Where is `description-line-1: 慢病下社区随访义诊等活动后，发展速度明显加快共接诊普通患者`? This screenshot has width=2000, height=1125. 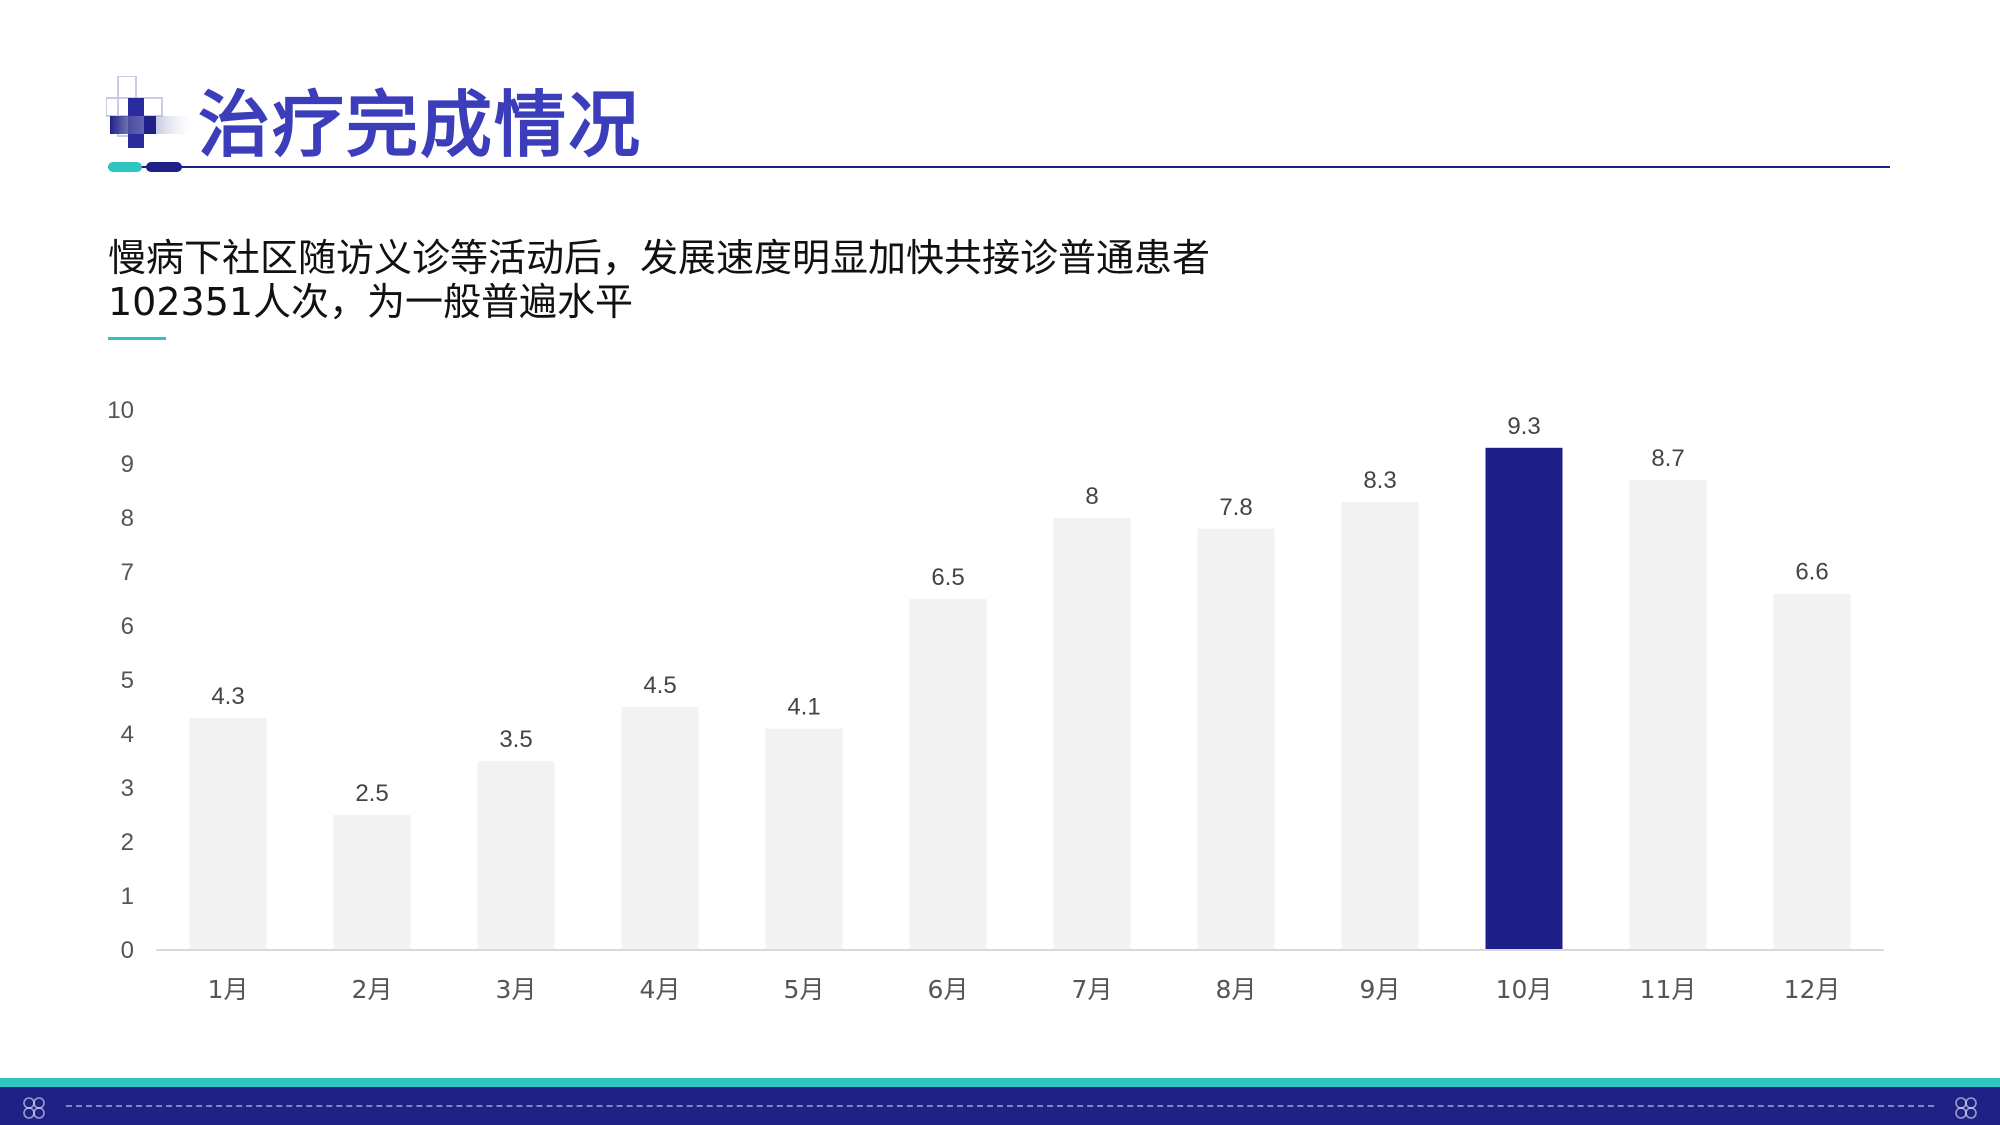 description-line-1: 慢病下社区随访义诊等活动后，发展速度明显加快共接诊普通患者 is located at coordinates (659, 258).